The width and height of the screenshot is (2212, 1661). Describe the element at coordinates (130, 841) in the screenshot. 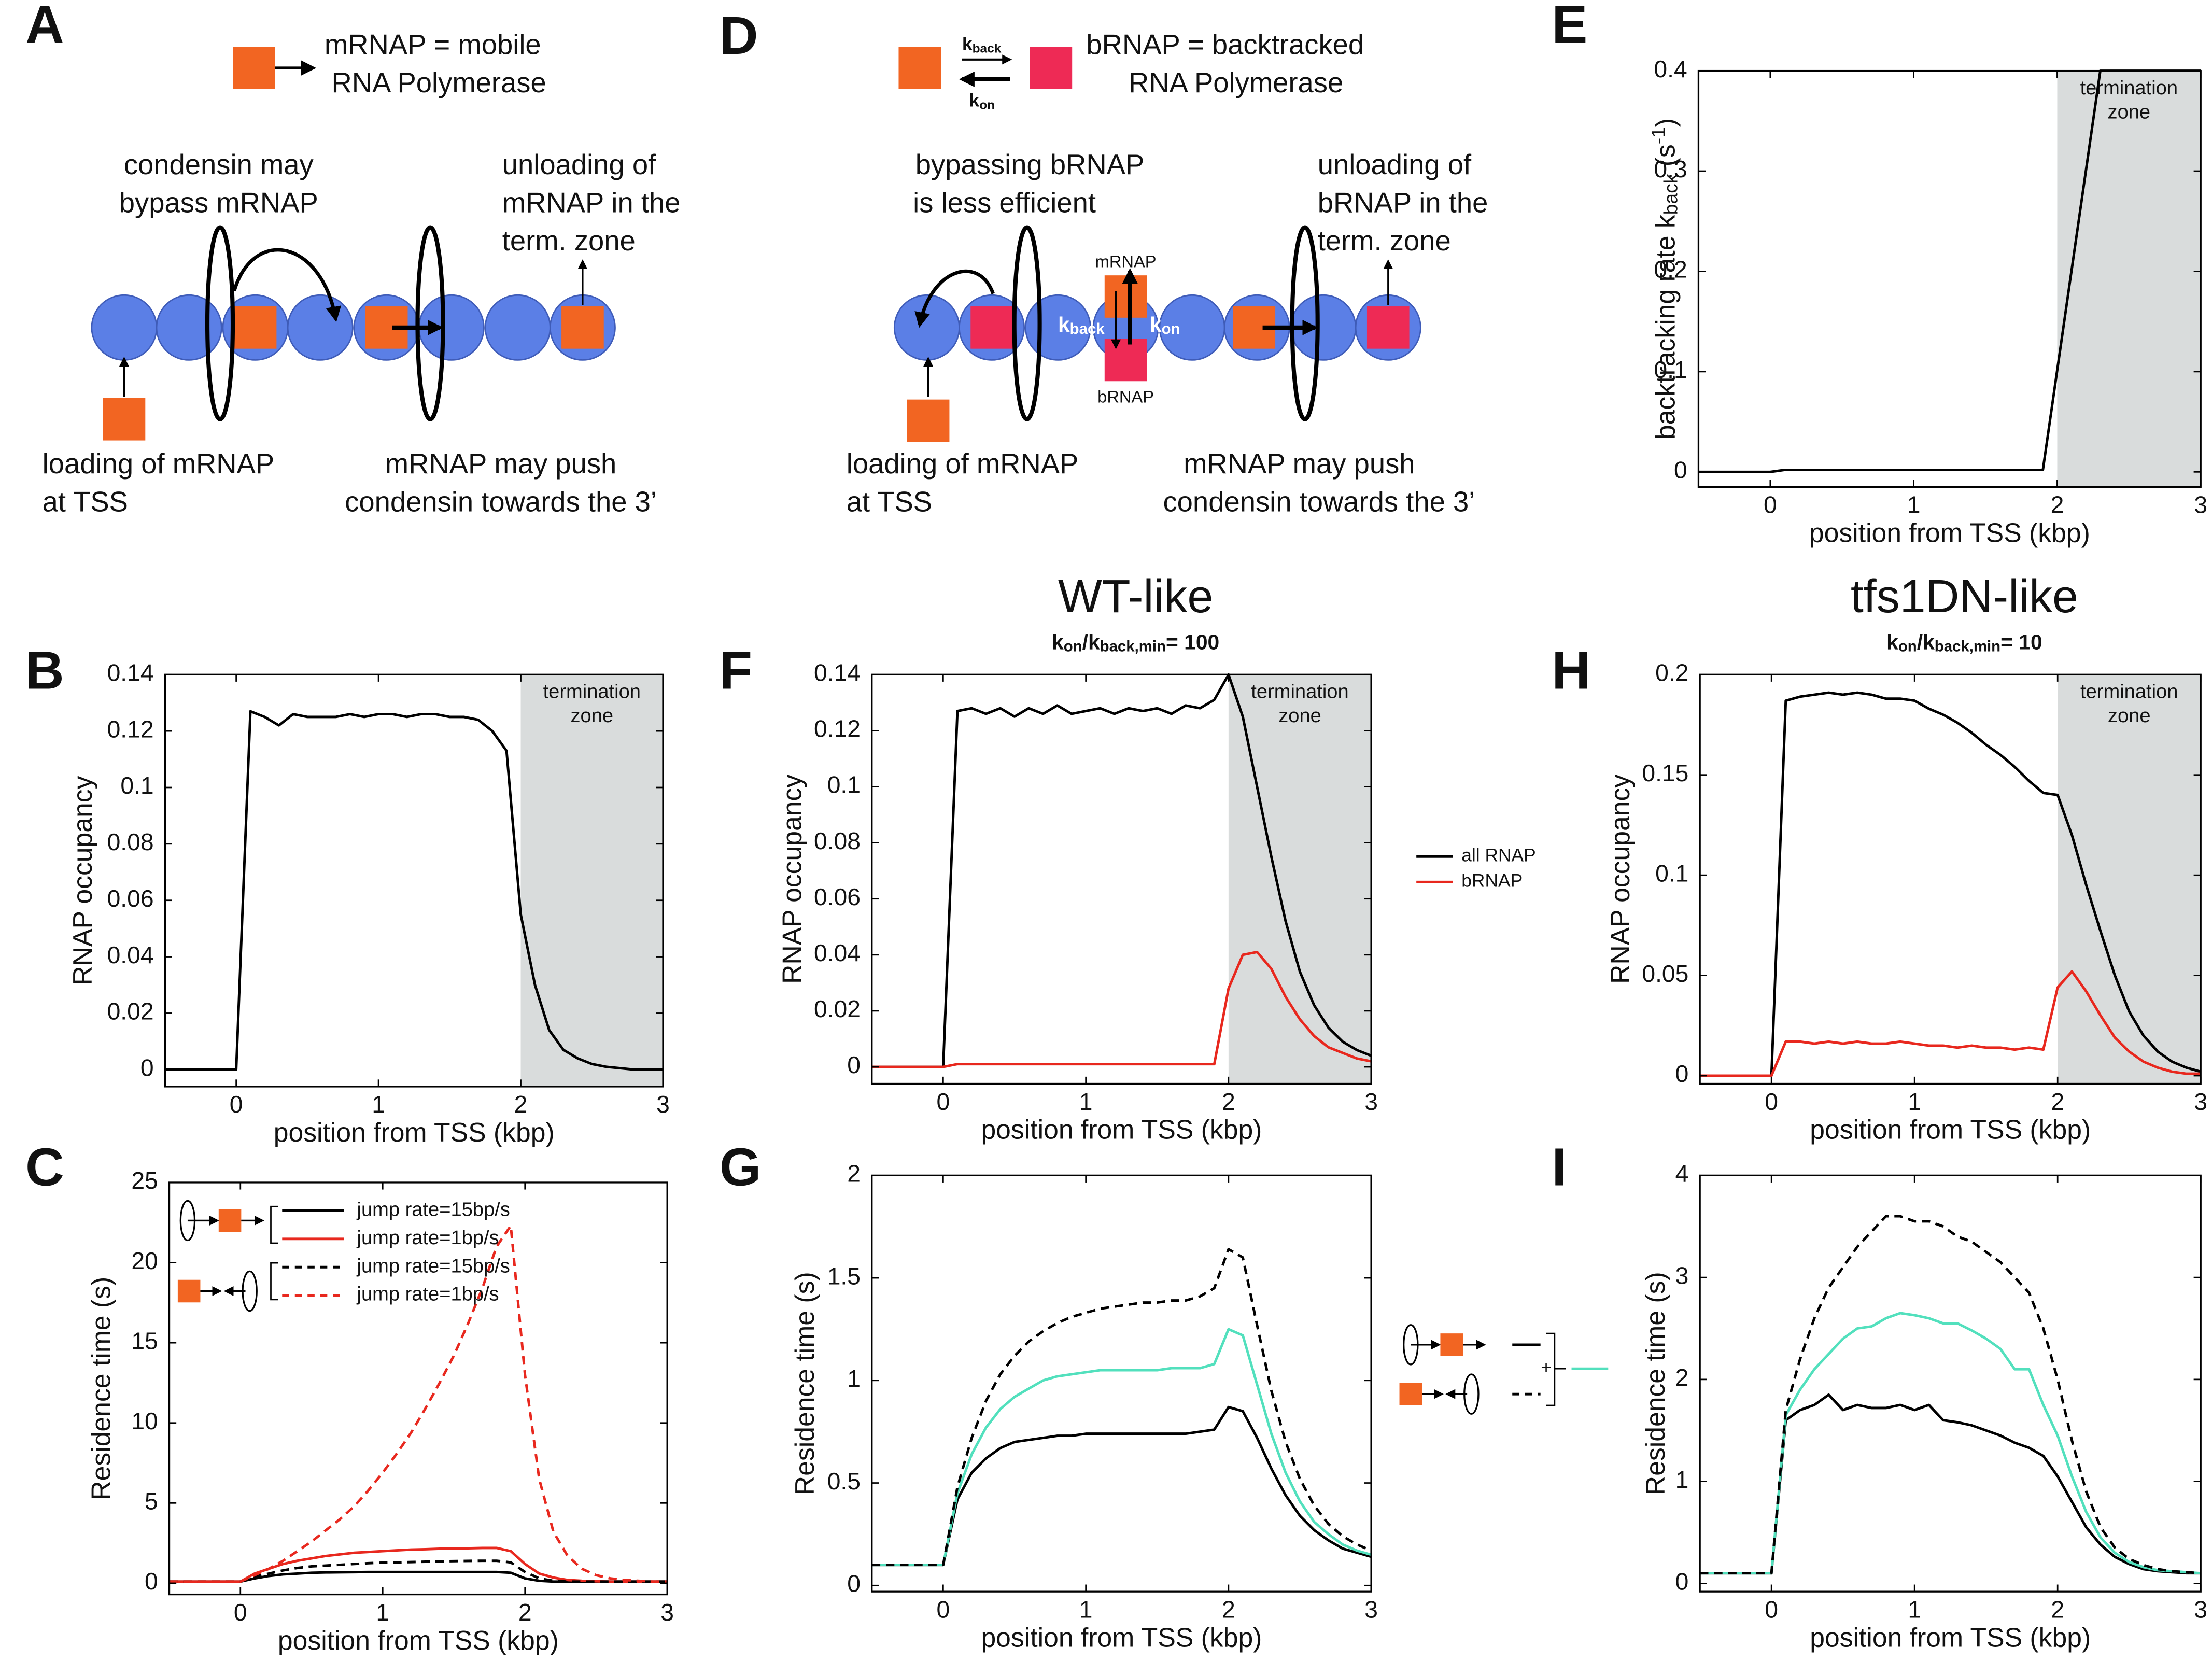

I see `y-tick-label: 0.08` at that location.